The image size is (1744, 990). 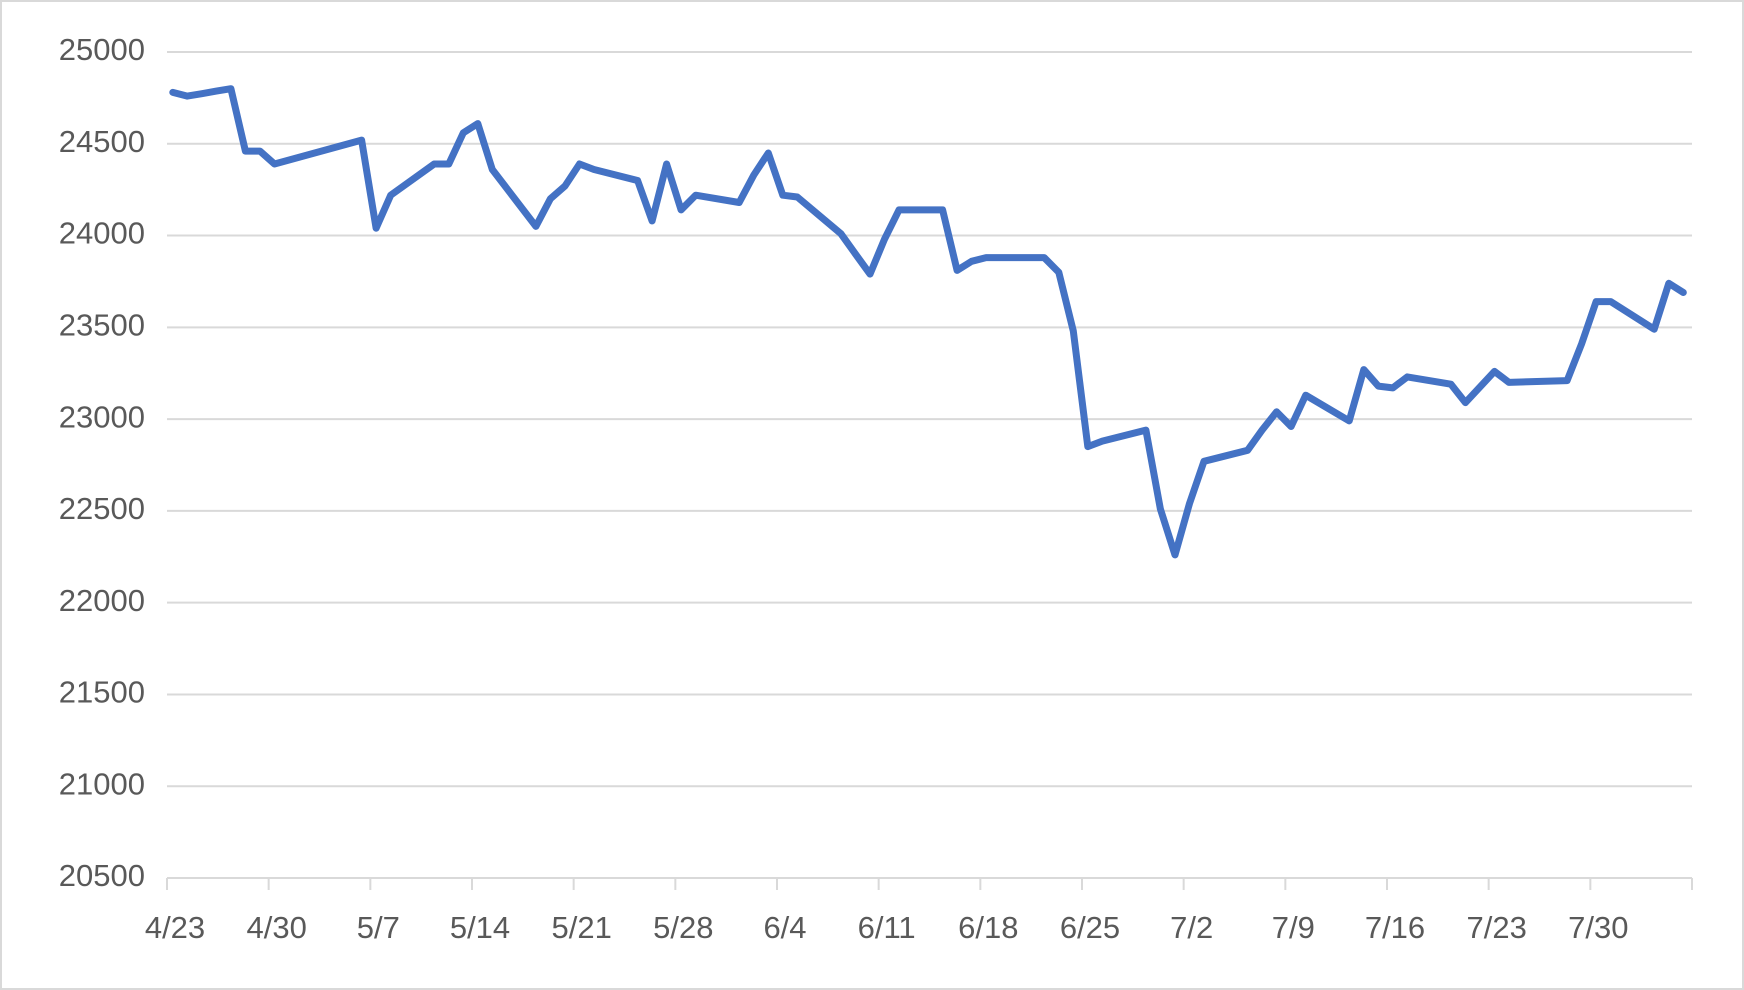 I want to click on y-tick-label: 23000, so click(x=102, y=416).